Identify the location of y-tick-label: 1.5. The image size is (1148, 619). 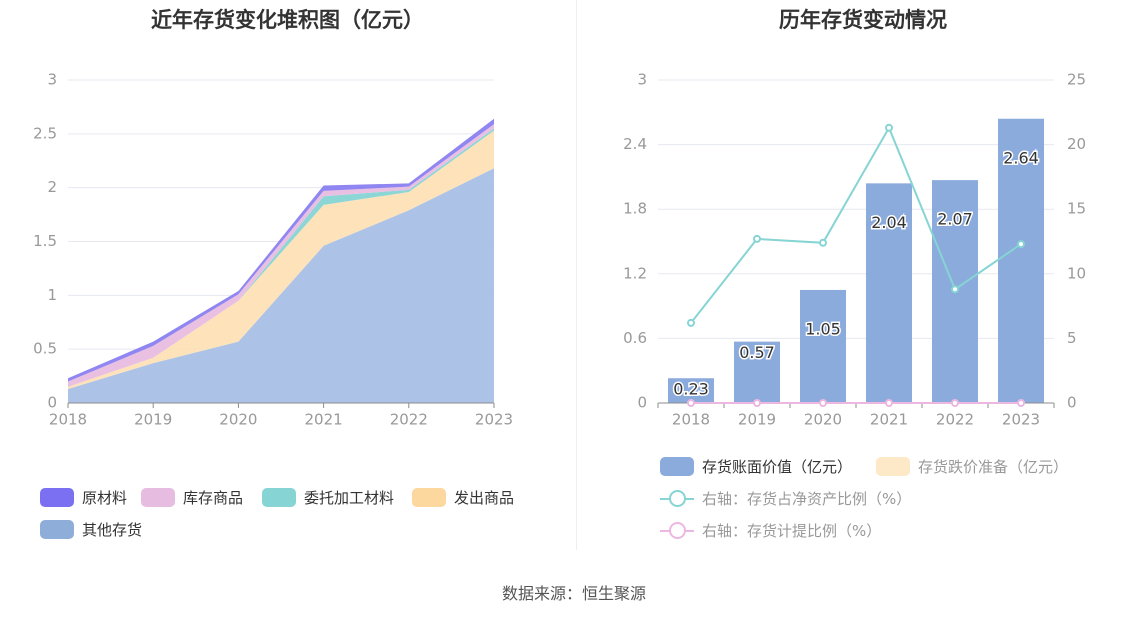
(45, 241).